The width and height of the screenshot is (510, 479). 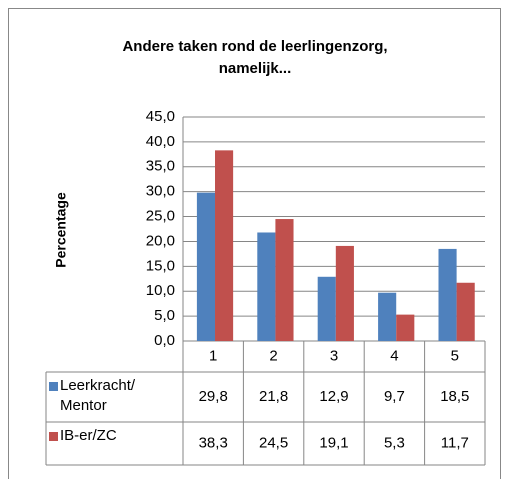 I want to click on table-value: 24,5, so click(x=273, y=442).